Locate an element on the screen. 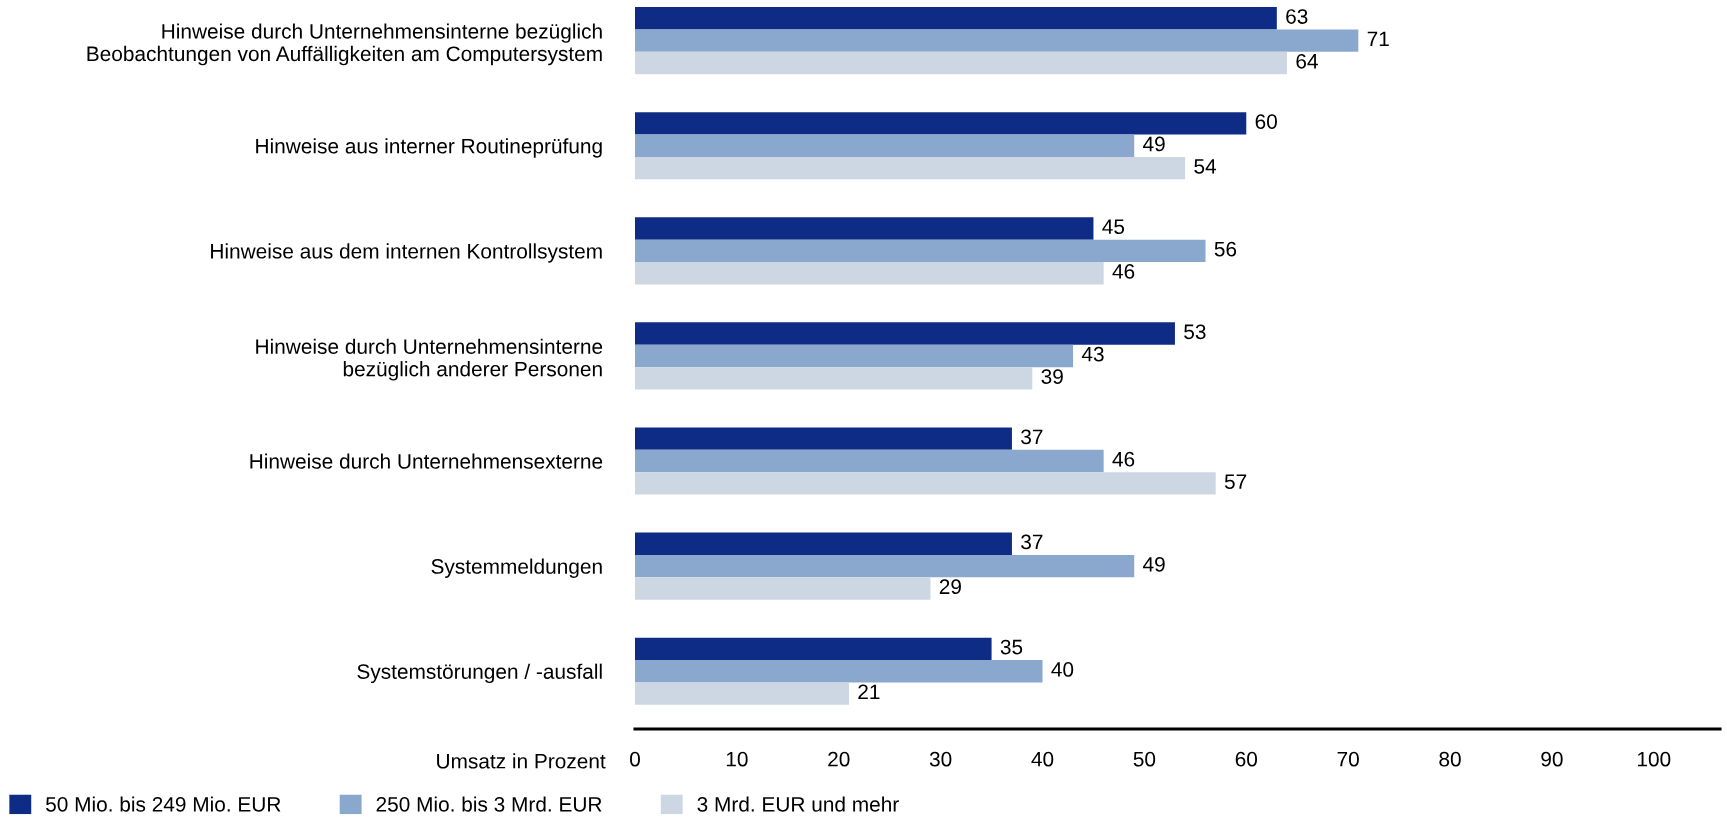 The image size is (1727, 820). y-tick-label: Systemmeldungen is located at coordinates (516, 568).